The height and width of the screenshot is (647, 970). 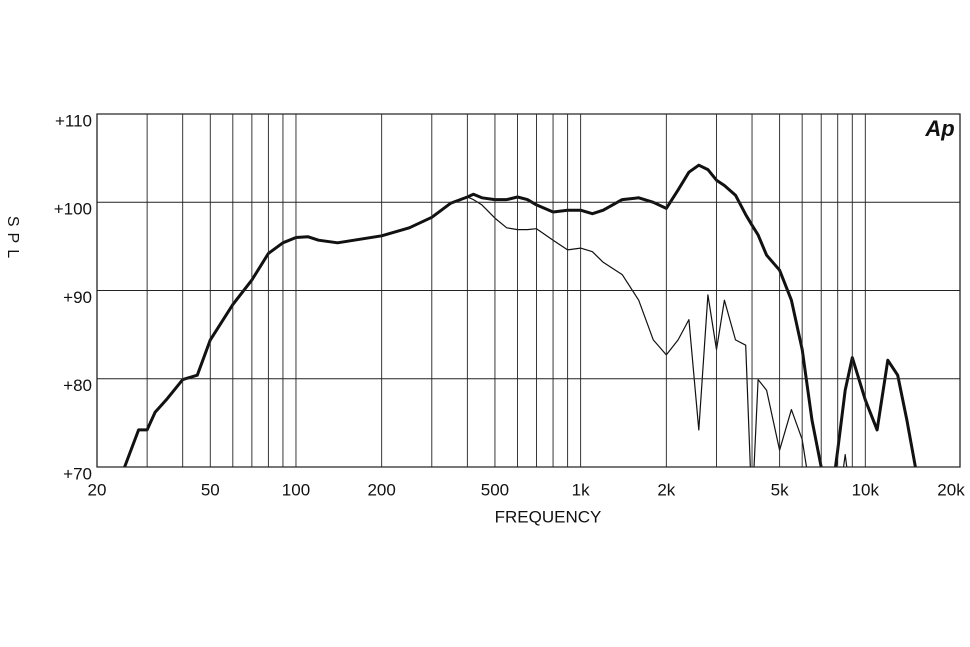 I want to click on y-tick-label: +90, so click(x=77, y=297).